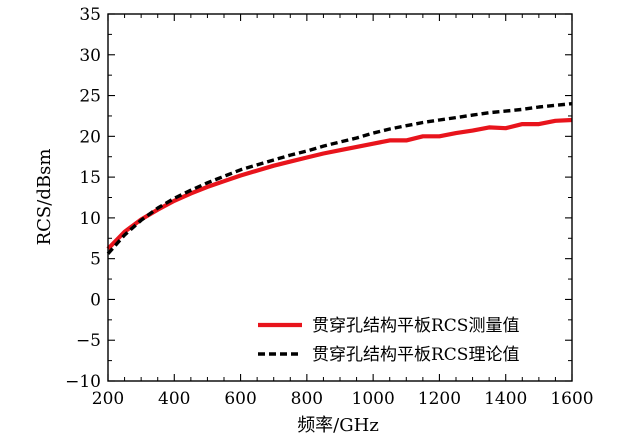  What do you see at coordinates (88, 341) in the screenshot?
I see `y-tick-label: −5` at bounding box center [88, 341].